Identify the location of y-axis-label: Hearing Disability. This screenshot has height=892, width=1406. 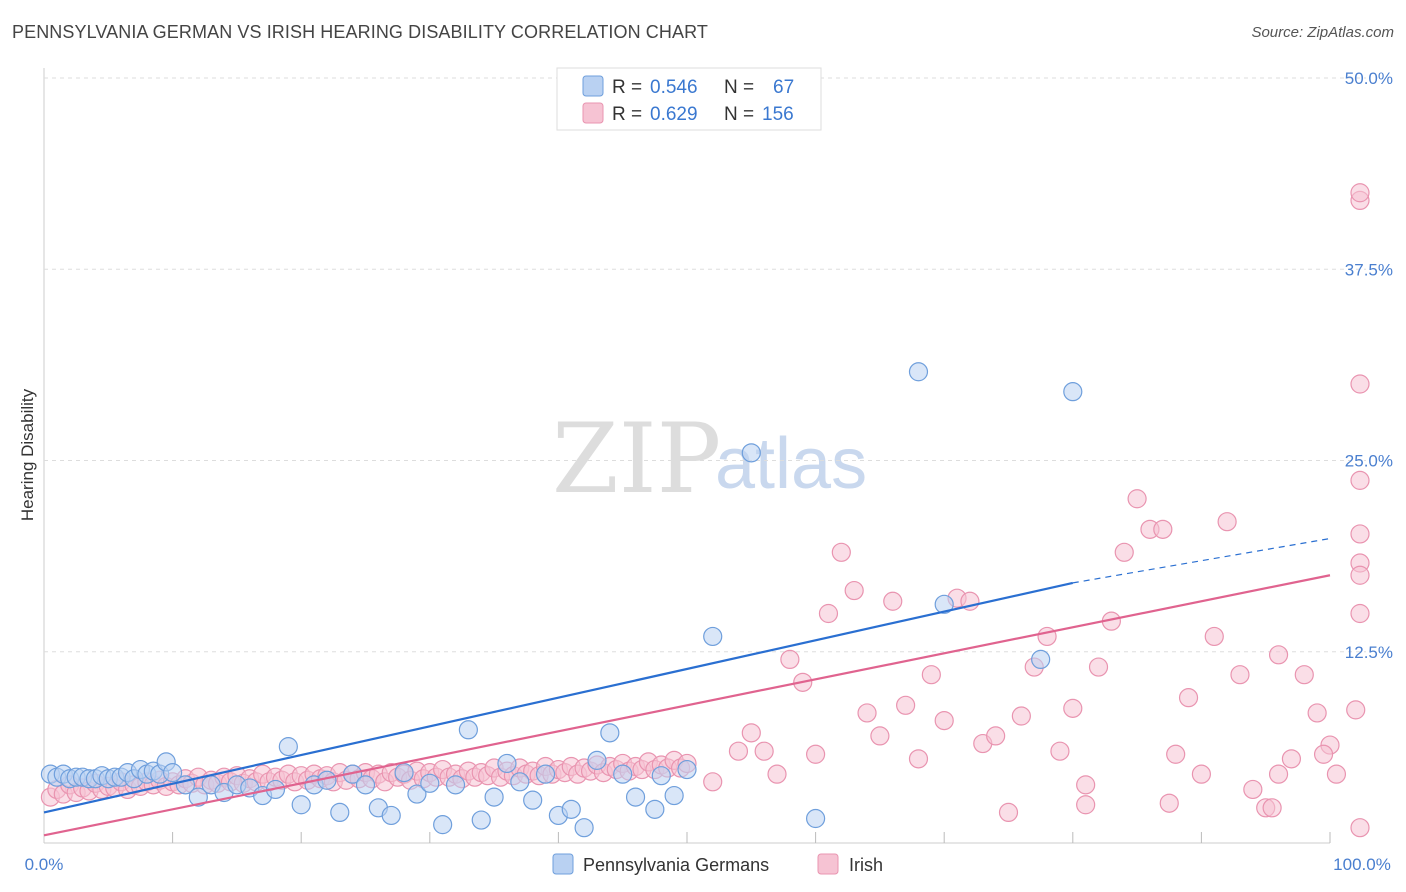
(27, 454).